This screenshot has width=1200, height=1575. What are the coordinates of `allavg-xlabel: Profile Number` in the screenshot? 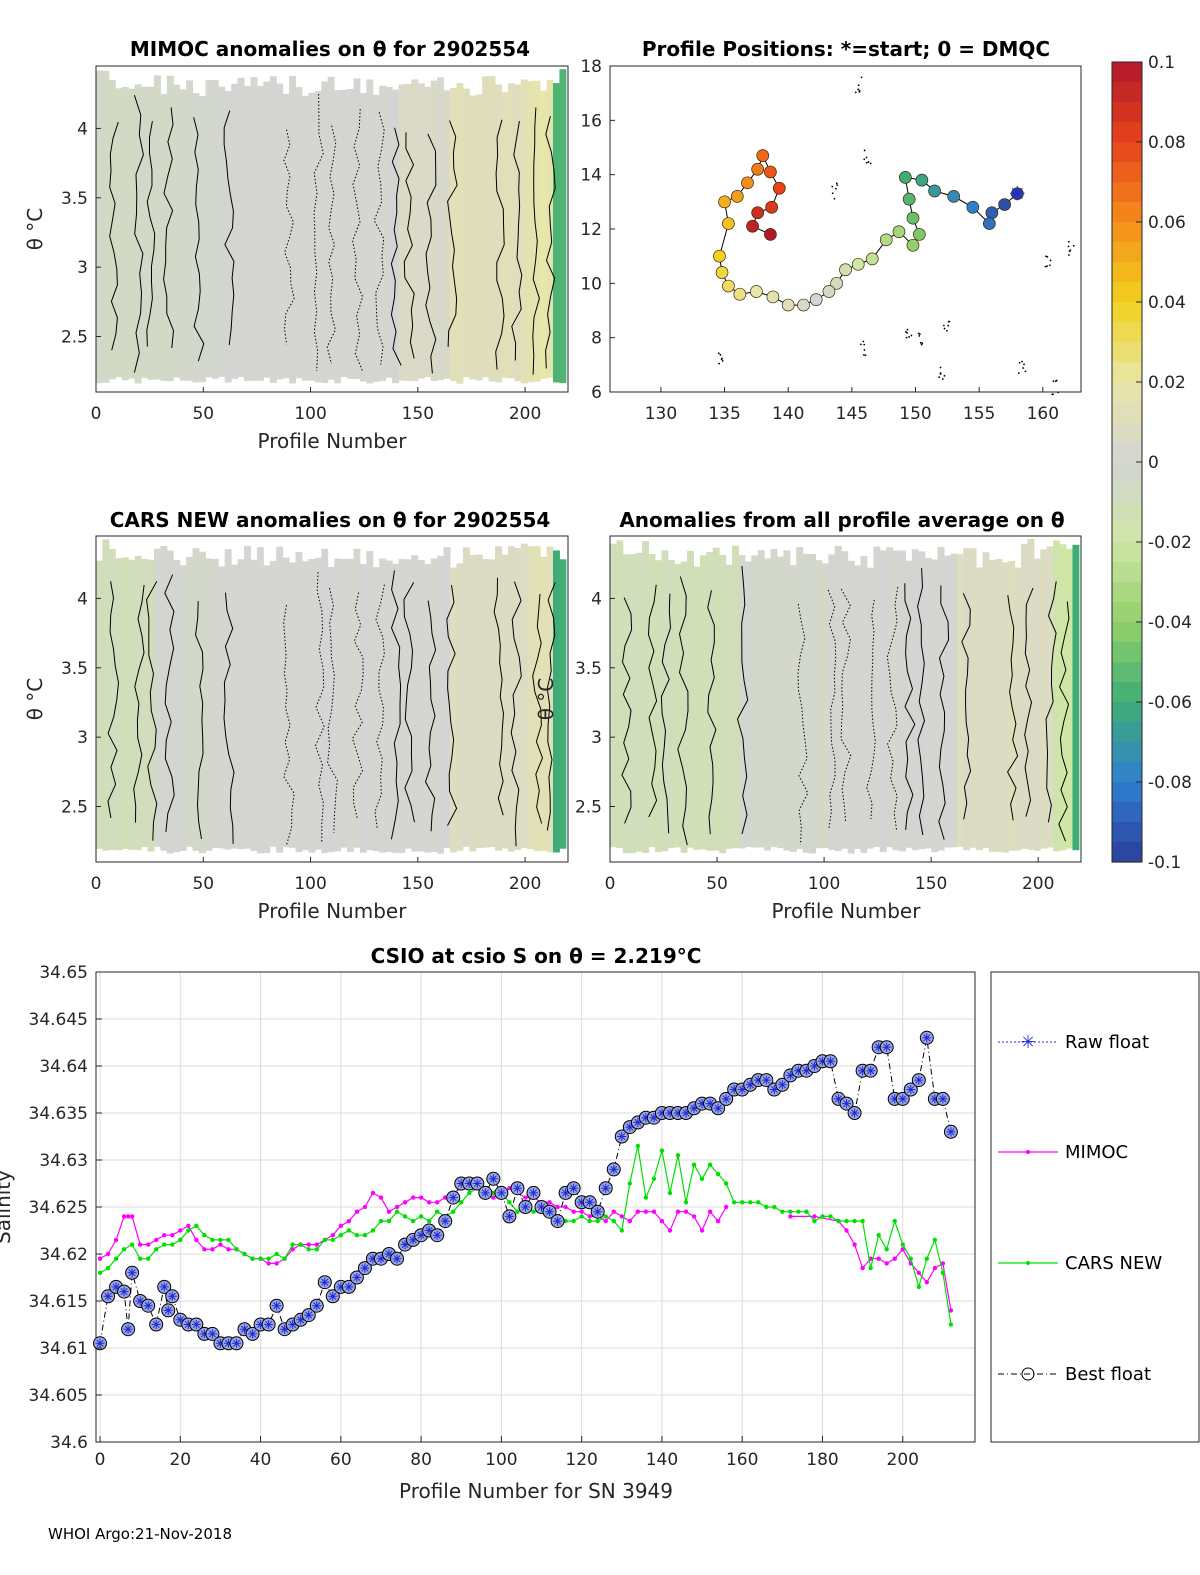 It's located at (847, 911).